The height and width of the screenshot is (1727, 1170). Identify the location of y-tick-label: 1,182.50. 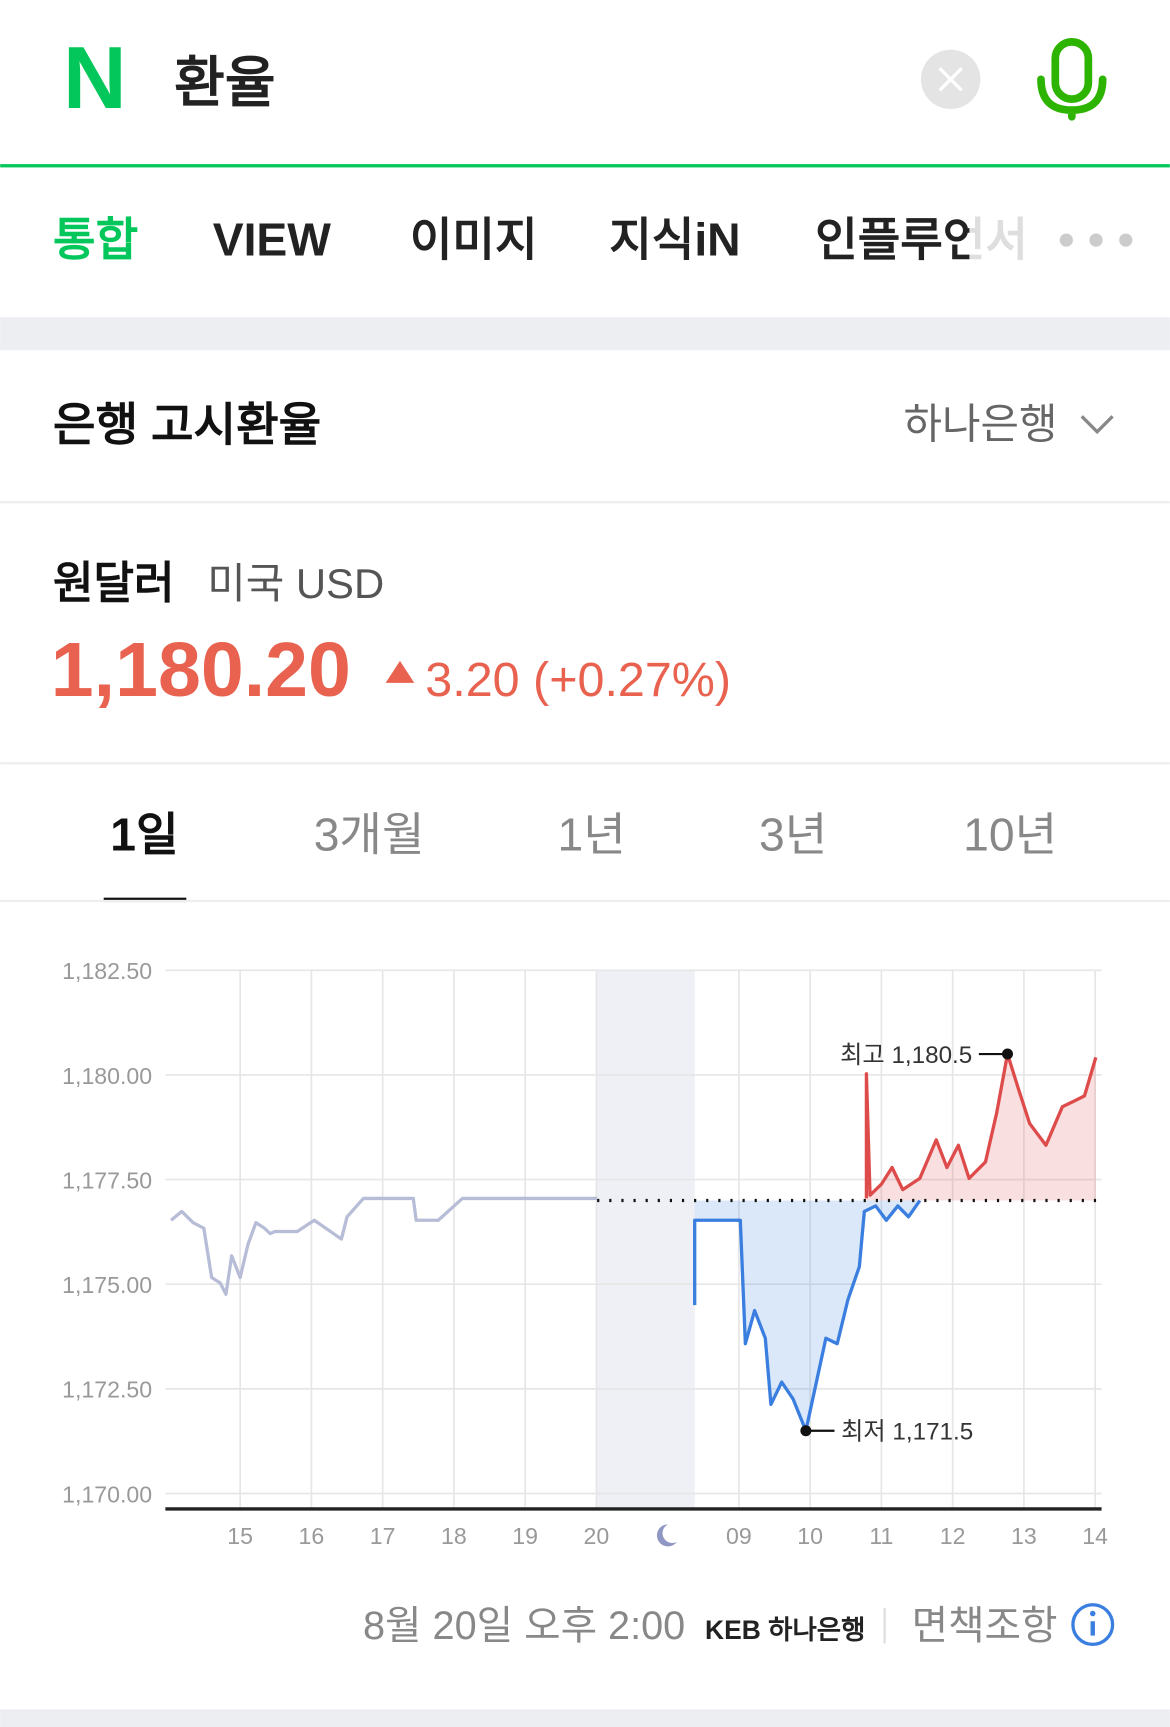
(107, 971).